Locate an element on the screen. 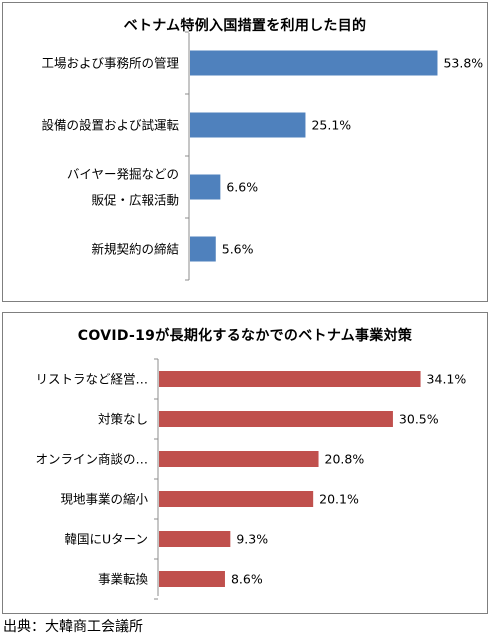 This screenshot has width=493, height=636. chart-title: COVID-19が長期化するなかでのベトナム事業対策 is located at coordinates (245, 336).